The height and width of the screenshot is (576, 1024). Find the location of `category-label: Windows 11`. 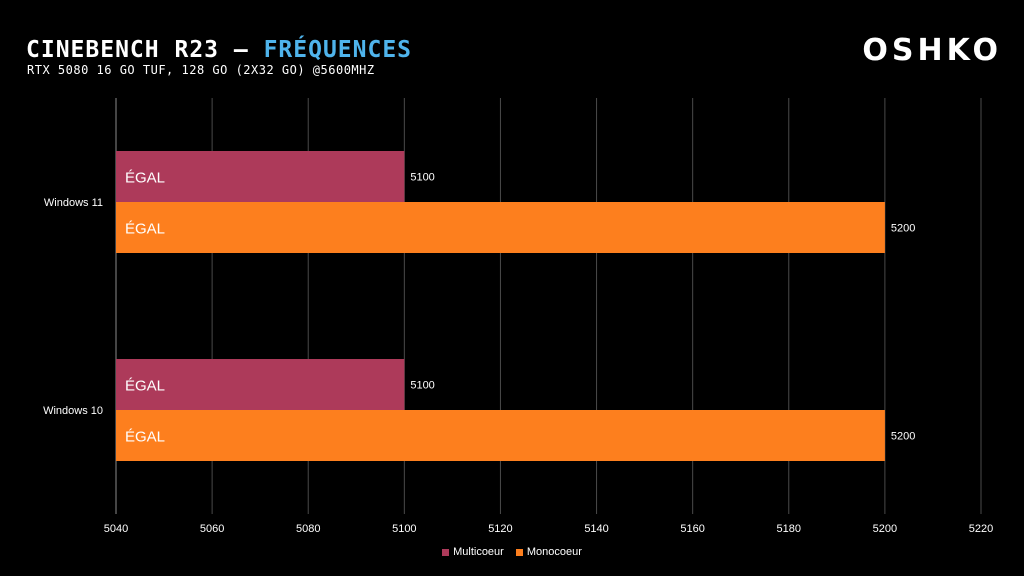

category-label: Windows 11 is located at coordinates (73, 203).